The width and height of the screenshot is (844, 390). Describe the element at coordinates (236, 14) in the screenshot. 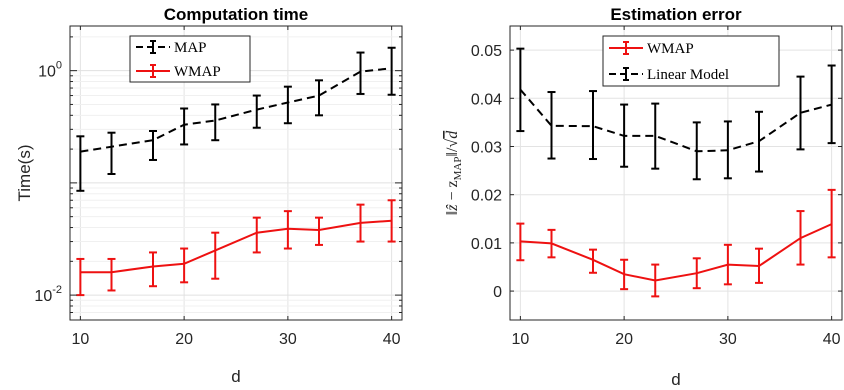

I see `chart-title: Computation time` at that location.